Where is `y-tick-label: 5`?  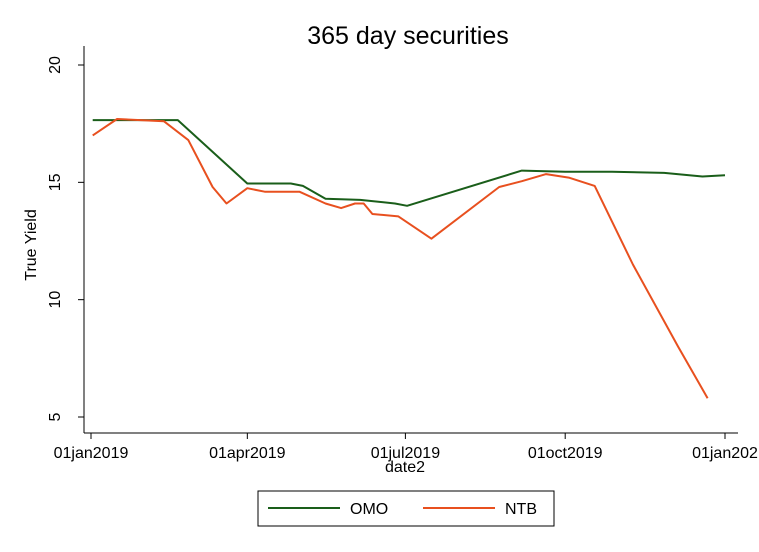 y-tick-label: 5 is located at coordinates (55, 416).